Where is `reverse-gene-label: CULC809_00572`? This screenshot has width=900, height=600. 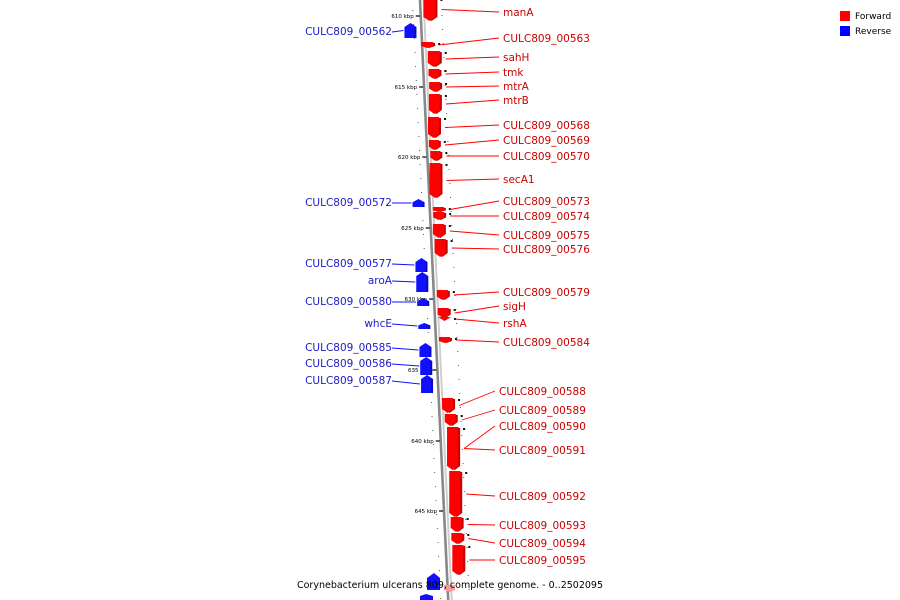 reverse-gene-label: CULC809_00572 is located at coordinates (348, 203).